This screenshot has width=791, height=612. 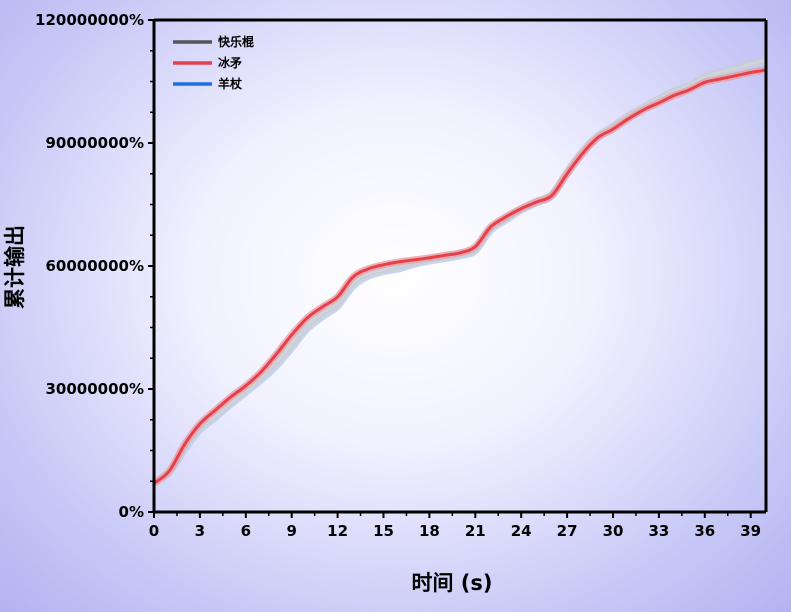 What do you see at coordinates (94, 389) in the screenshot?
I see `y-tick-label: 30000000%` at bounding box center [94, 389].